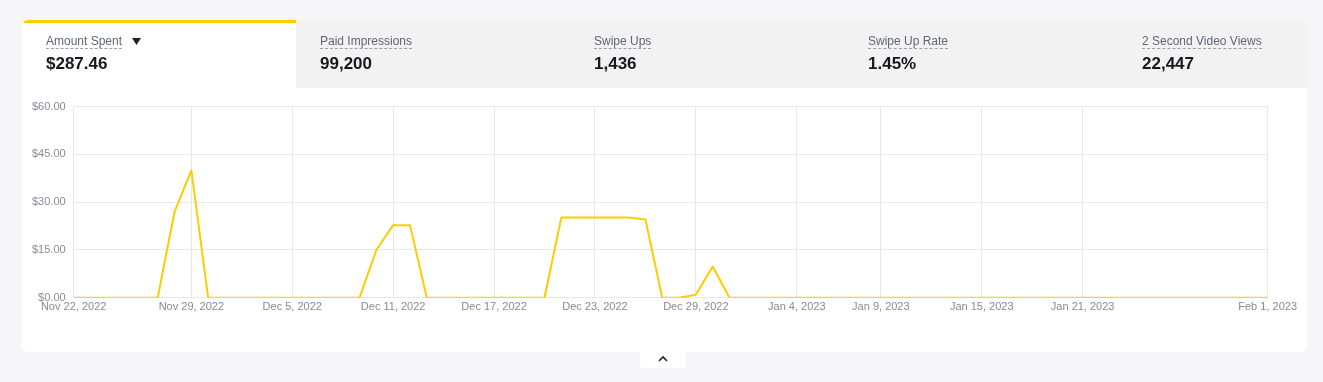  What do you see at coordinates (366, 41) in the screenshot?
I see `text: Paid Impressions` at bounding box center [366, 41].